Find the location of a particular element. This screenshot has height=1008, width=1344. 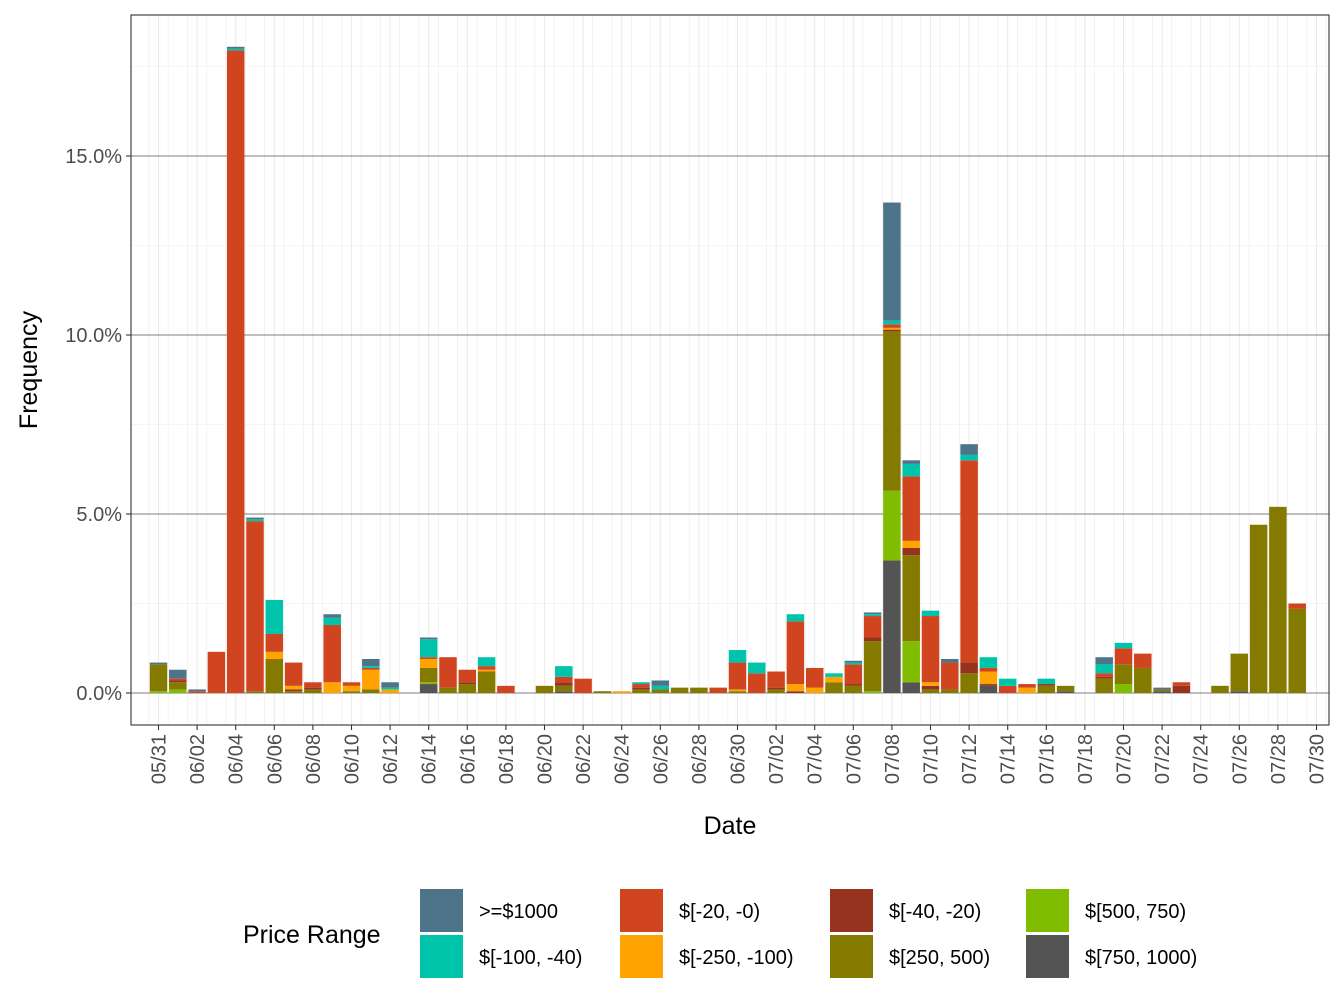

x-tick-label: 05/31 is located at coordinates (160, 759).